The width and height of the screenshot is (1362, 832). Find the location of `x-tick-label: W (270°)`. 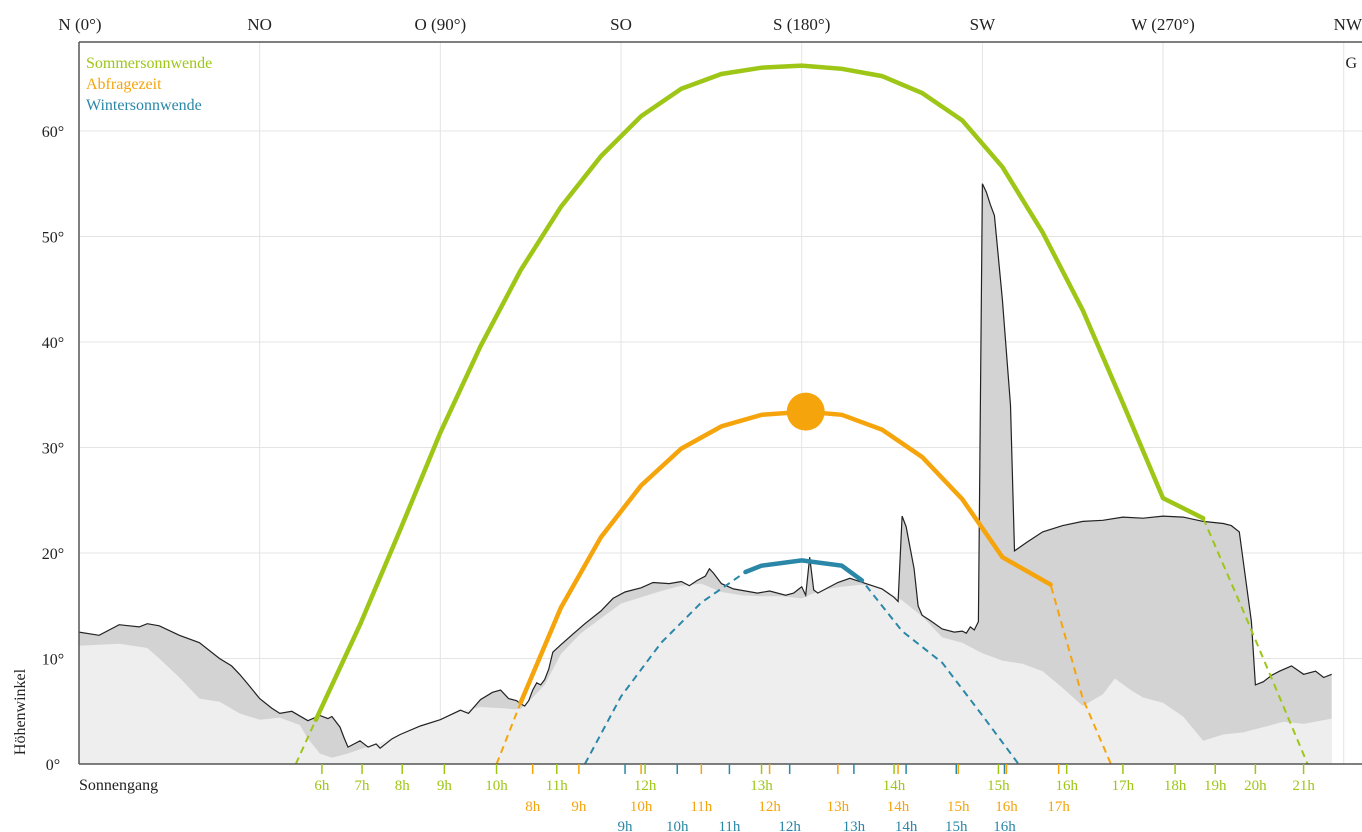

x-tick-label: W (270°) is located at coordinates (1163, 24).